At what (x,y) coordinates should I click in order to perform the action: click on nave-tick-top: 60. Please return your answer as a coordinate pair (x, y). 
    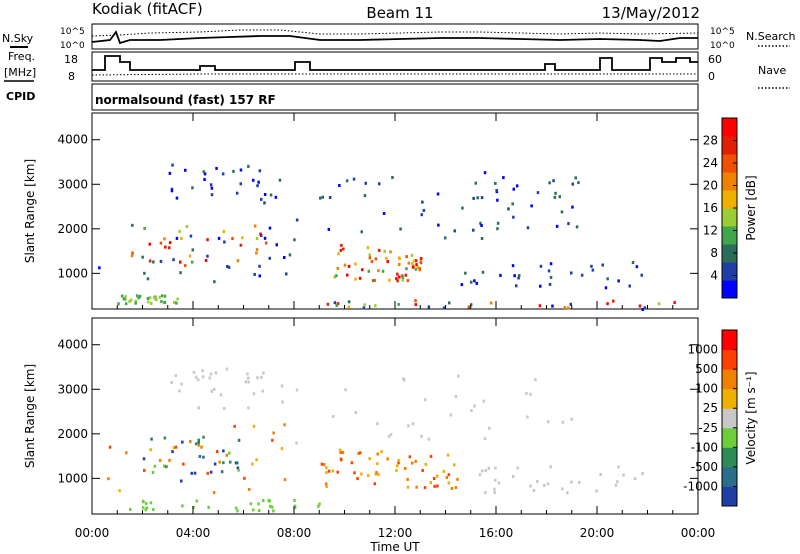
    Looking at the image, I should click on (715, 59).